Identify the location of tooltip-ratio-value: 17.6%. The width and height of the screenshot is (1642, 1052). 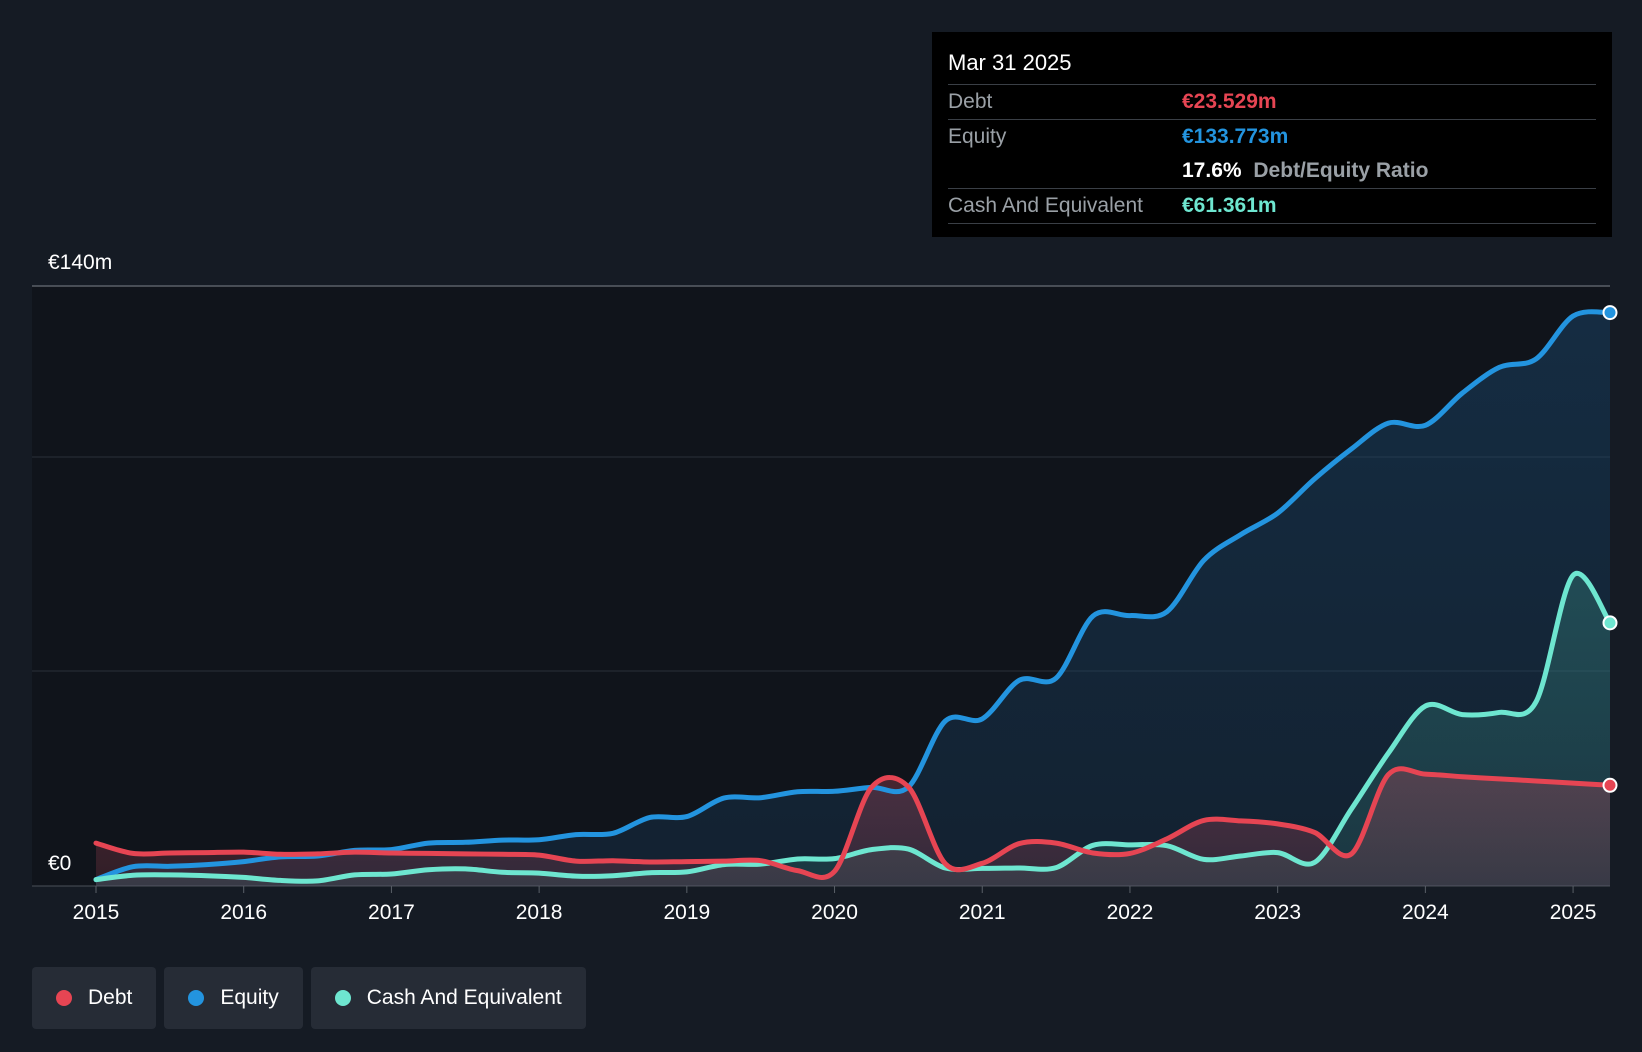
(1212, 170).